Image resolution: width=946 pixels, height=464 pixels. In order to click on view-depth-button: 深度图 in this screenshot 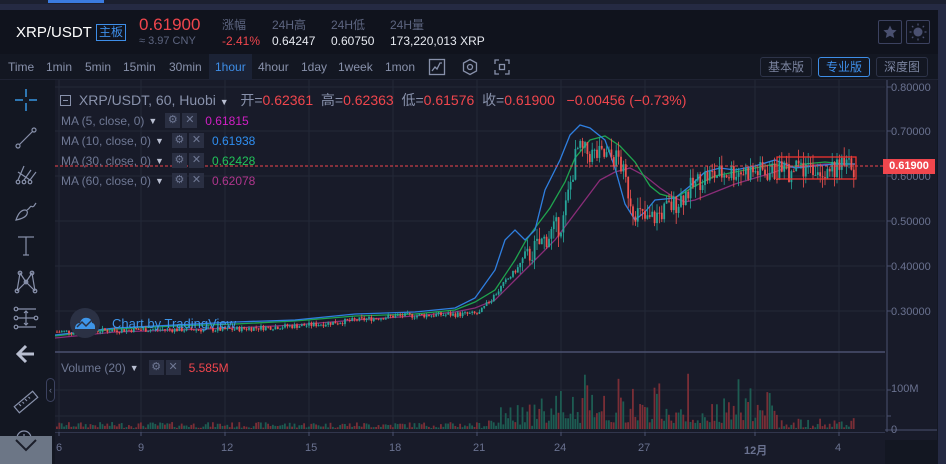, I will do `click(902, 67)`.